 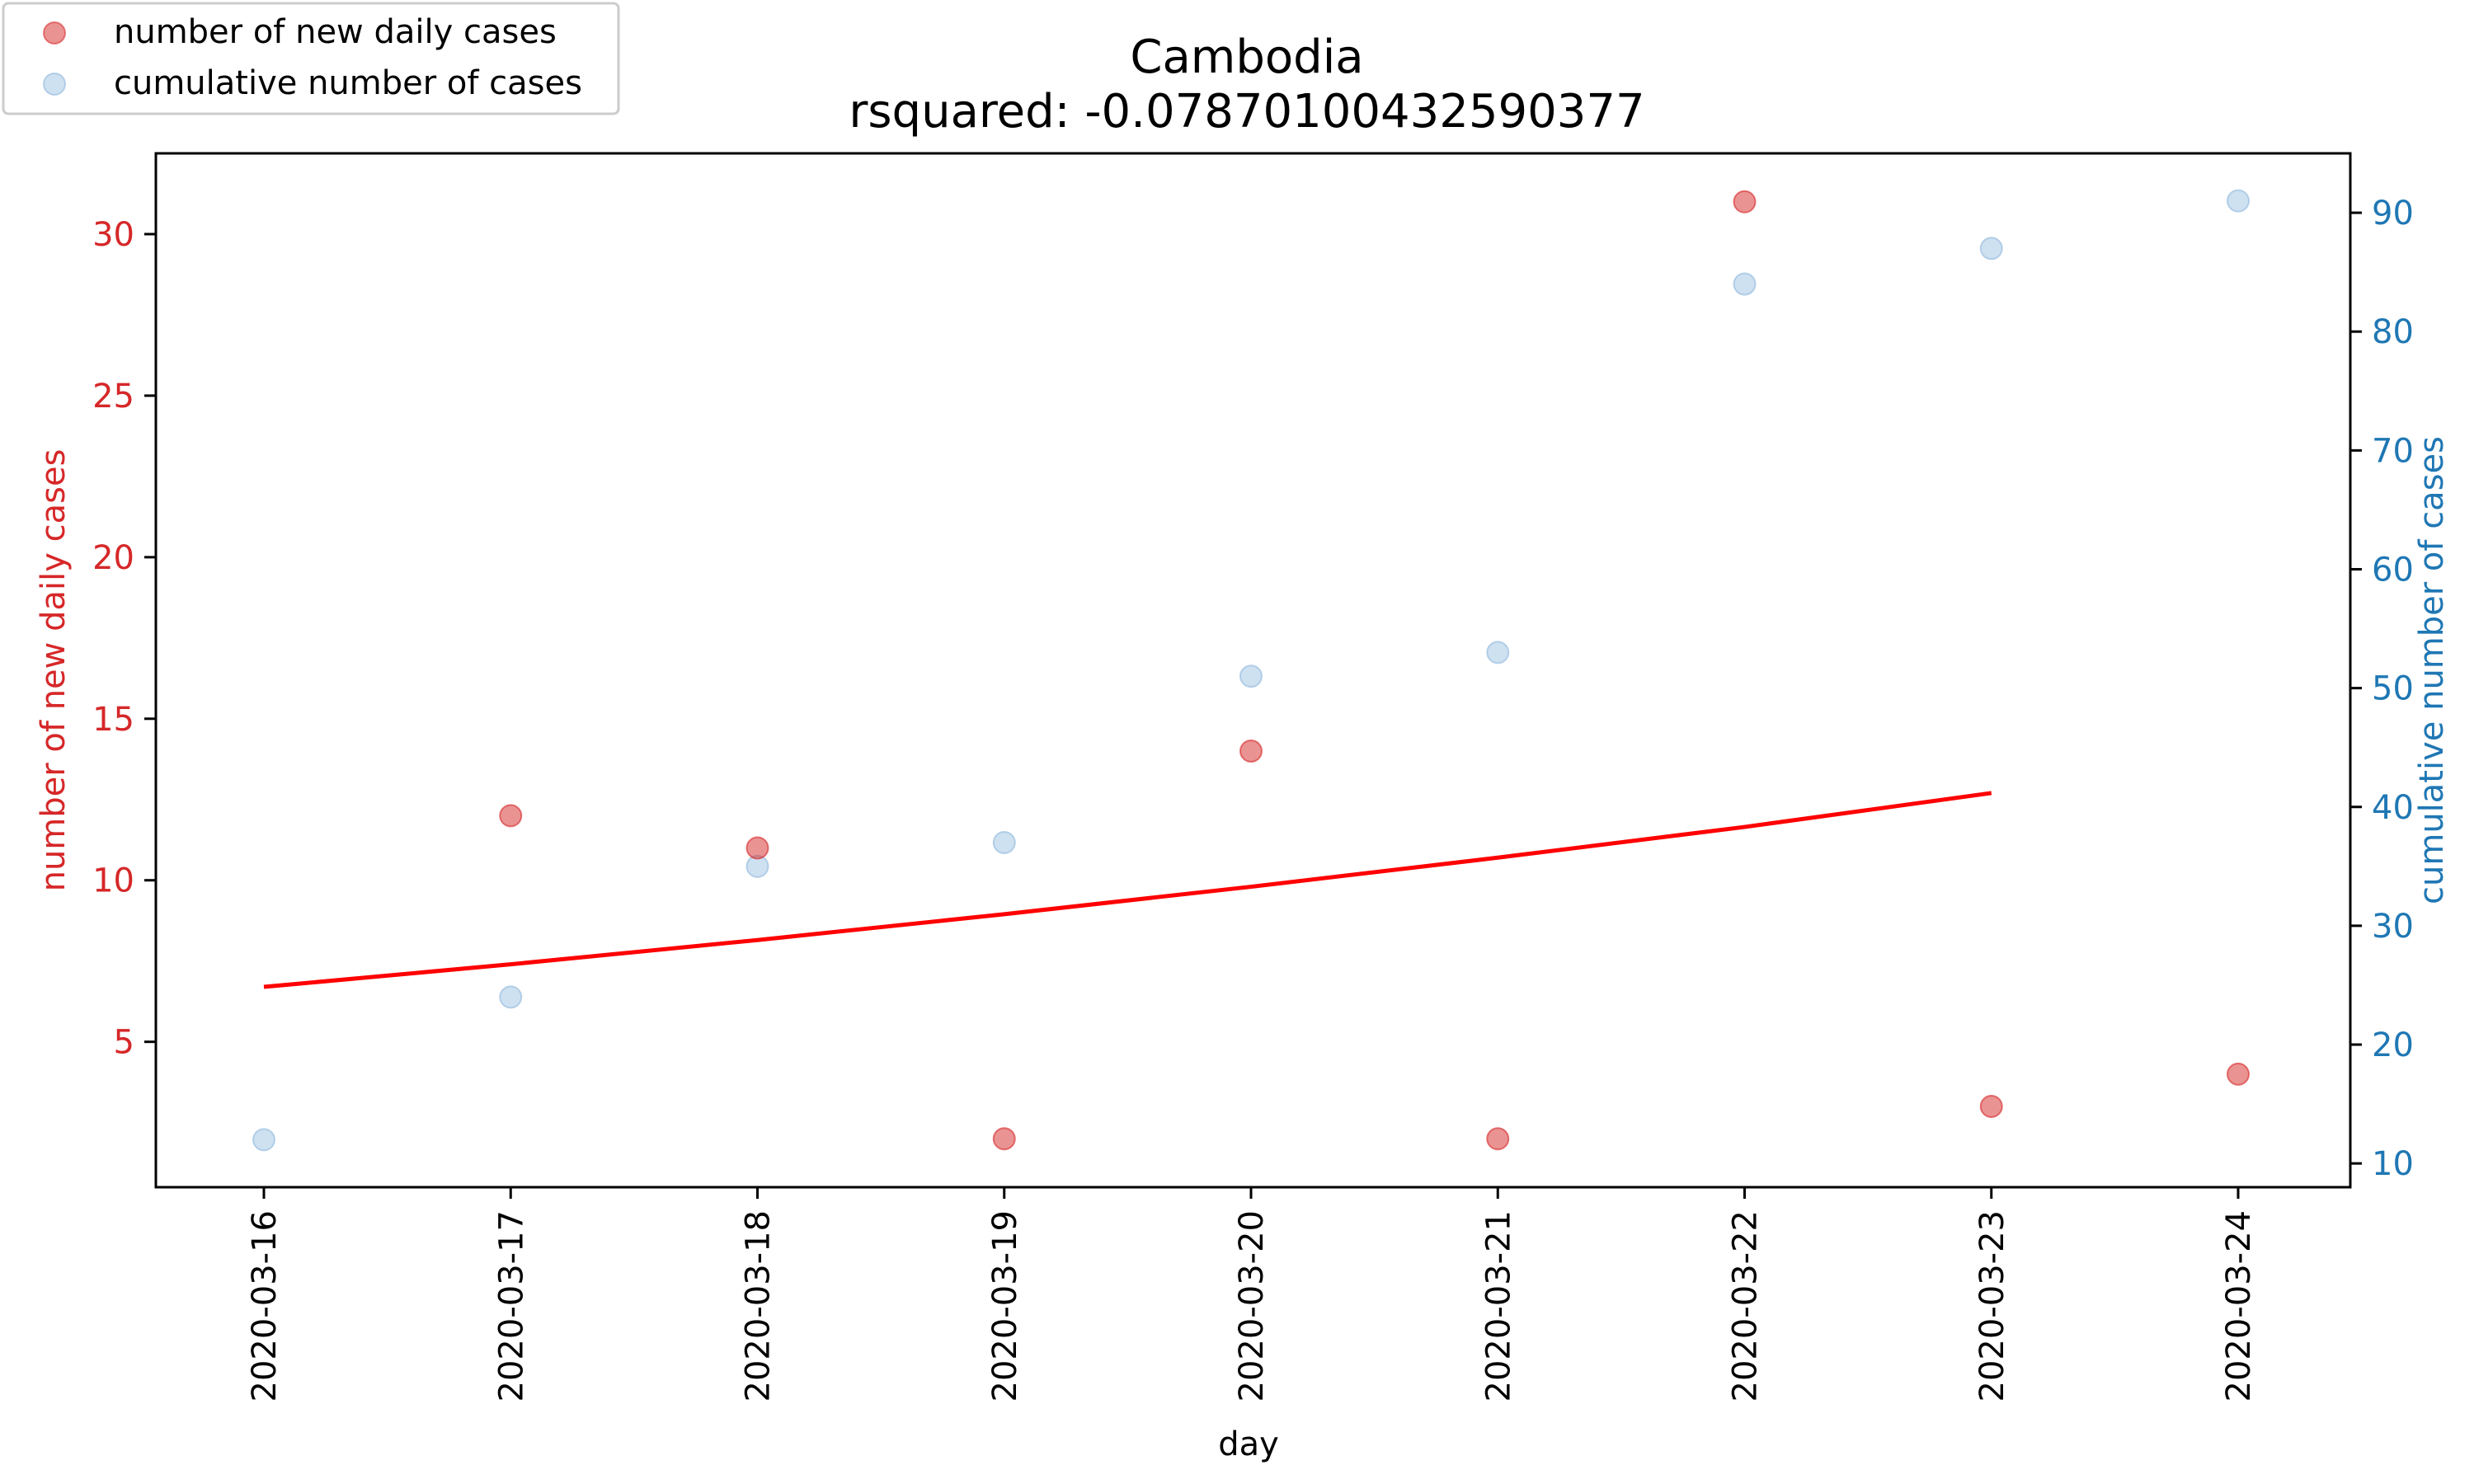 What do you see at coordinates (1246, 58) in the screenshot?
I see `chart-title: Cambodia` at bounding box center [1246, 58].